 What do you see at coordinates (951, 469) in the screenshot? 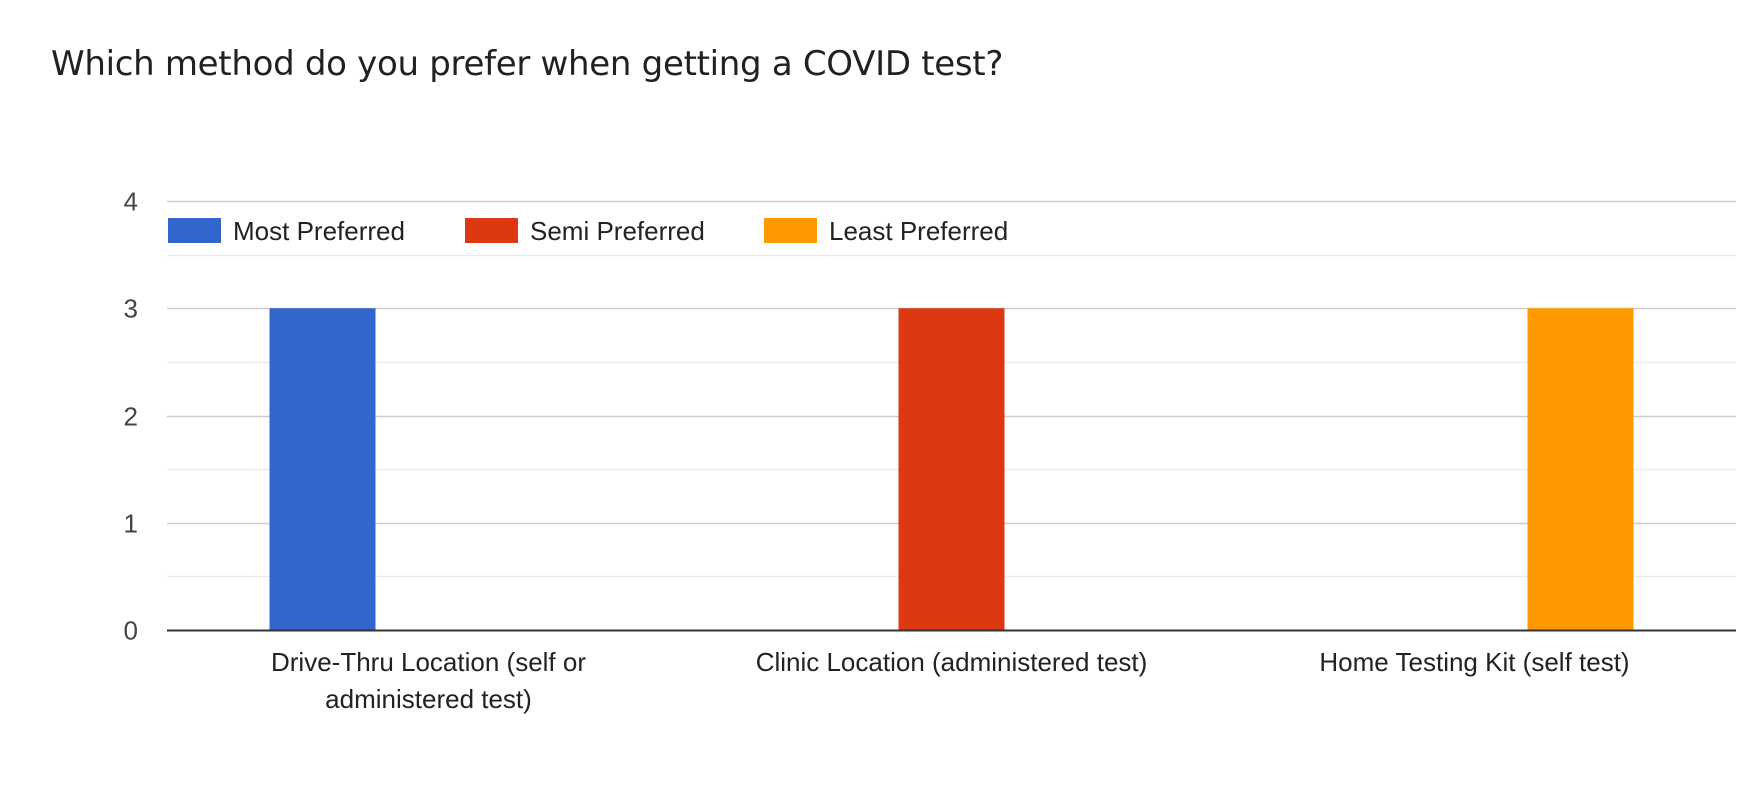
I see `bar-semi-preferred` at bounding box center [951, 469].